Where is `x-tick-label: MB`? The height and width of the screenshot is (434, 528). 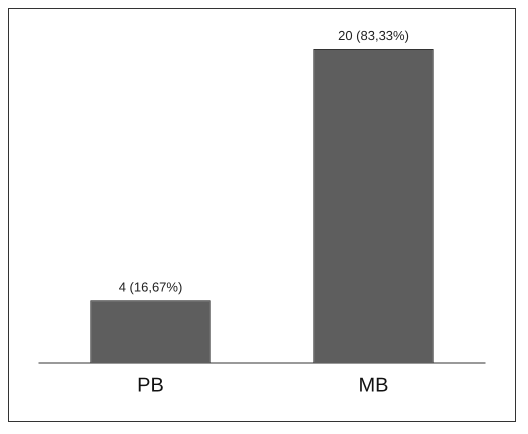
x-tick-label: MB is located at coordinates (373, 385).